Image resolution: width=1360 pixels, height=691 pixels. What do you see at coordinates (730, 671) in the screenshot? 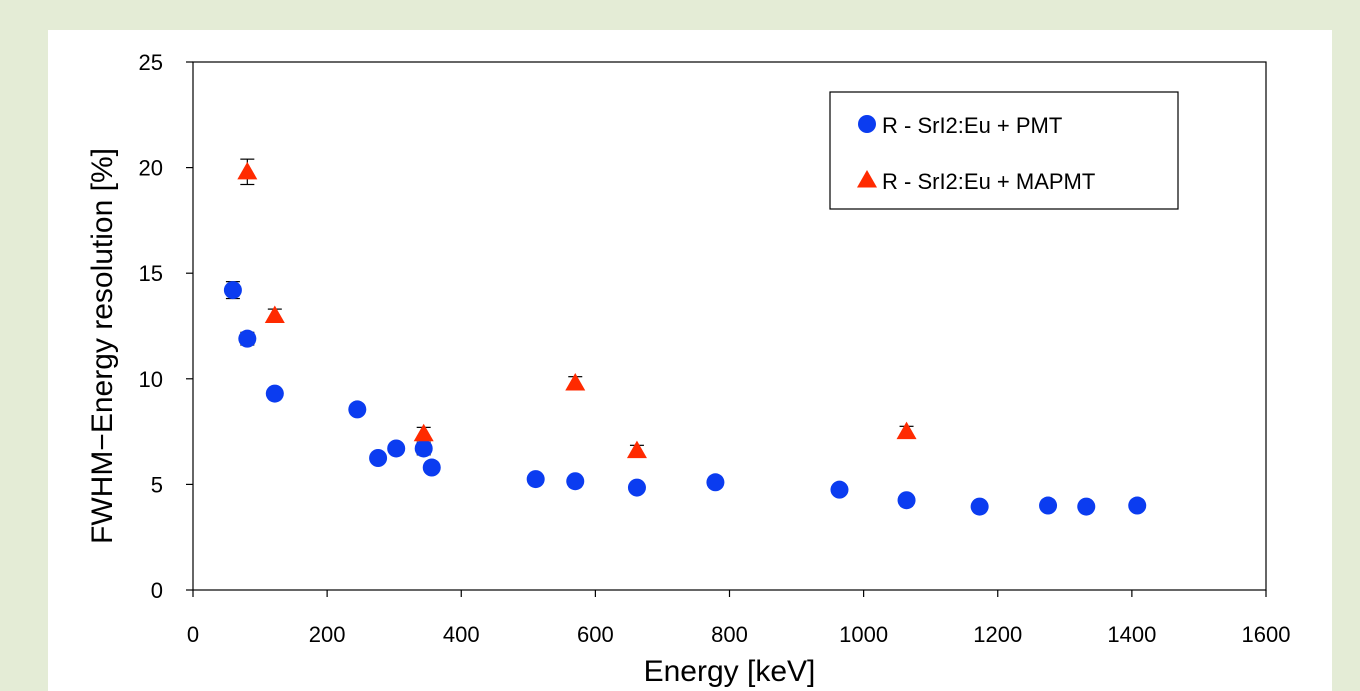
I see `x-axis-title: Energy [keV]` at bounding box center [730, 671].